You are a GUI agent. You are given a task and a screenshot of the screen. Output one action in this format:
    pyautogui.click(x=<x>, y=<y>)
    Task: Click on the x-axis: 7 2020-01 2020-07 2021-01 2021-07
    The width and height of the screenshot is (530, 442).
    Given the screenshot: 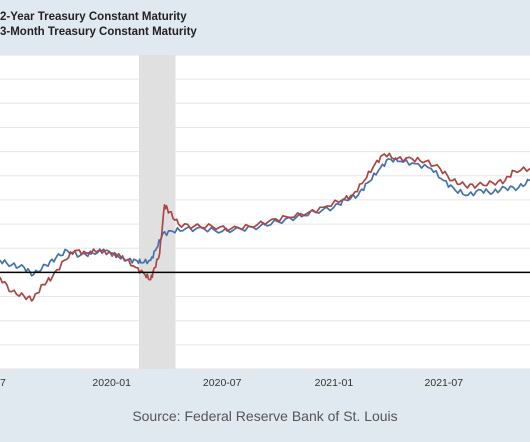 What is the action you would take?
    pyautogui.click(x=231, y=383)
    